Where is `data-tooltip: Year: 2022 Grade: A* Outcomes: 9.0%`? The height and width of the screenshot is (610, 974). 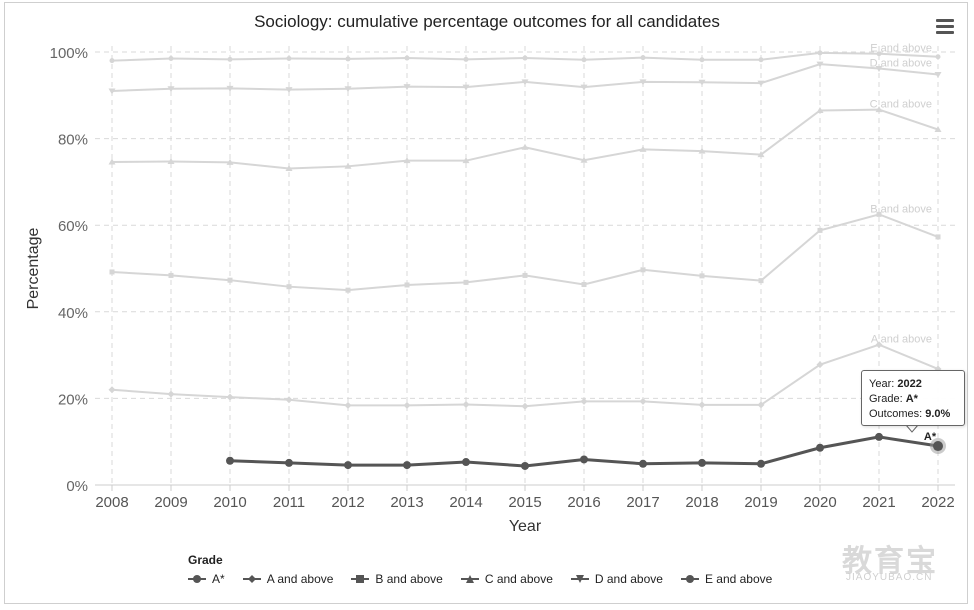
data-tooltip: Year: 2022 Grade: A* Outcomes: 9.0% is located at coordinates (913, 398).